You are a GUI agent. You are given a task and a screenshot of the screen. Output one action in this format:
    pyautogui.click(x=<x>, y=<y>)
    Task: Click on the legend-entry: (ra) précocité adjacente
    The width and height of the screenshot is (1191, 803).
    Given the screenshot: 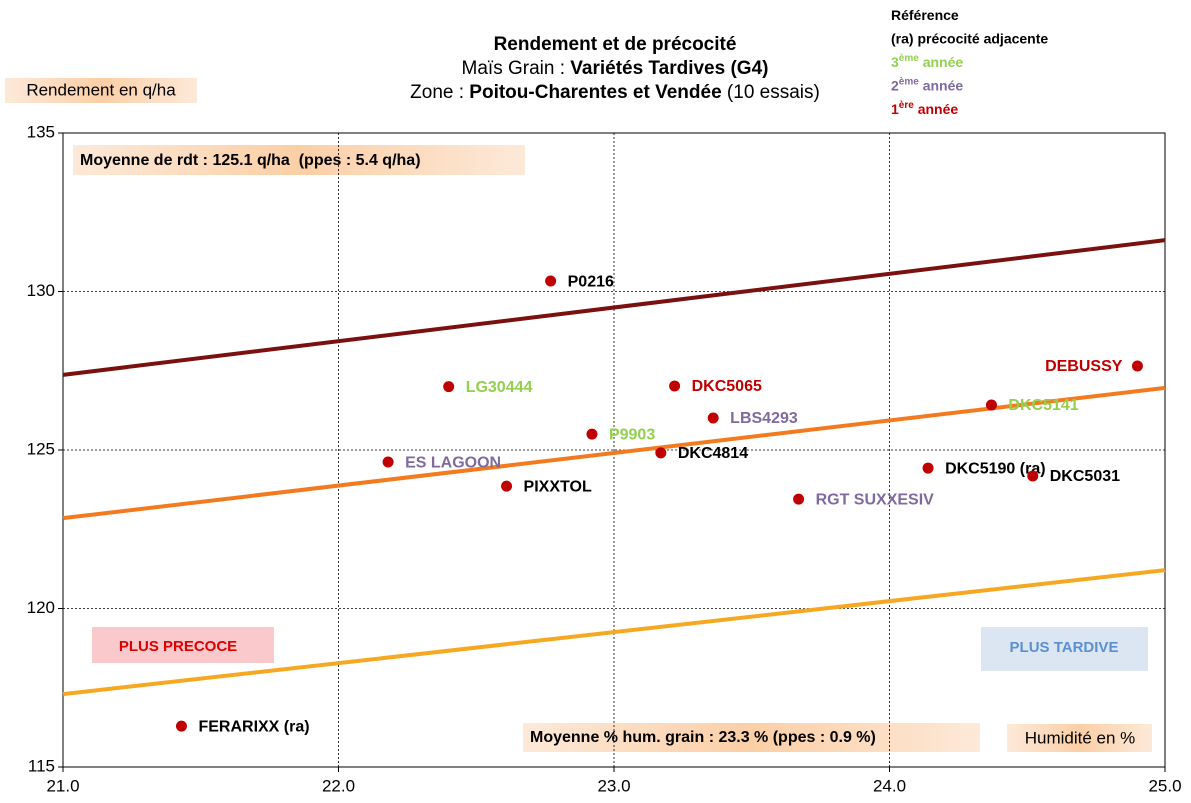 What is the action you would take?
    pyautogui.click(x=969, y=38)
    